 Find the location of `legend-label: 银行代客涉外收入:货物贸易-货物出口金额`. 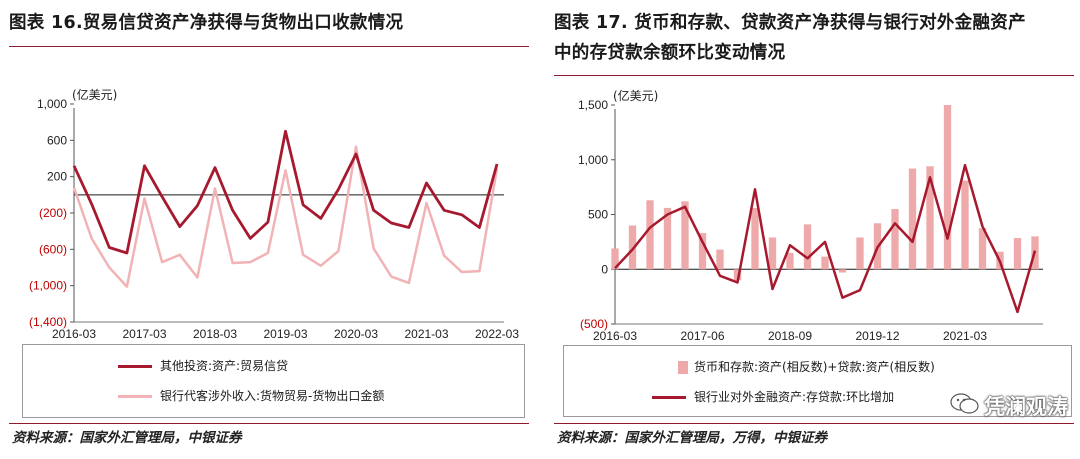

legend-label: 银行代客涉外收入:货物贸易-货物出口金额 is located at coordinates (272, 396).